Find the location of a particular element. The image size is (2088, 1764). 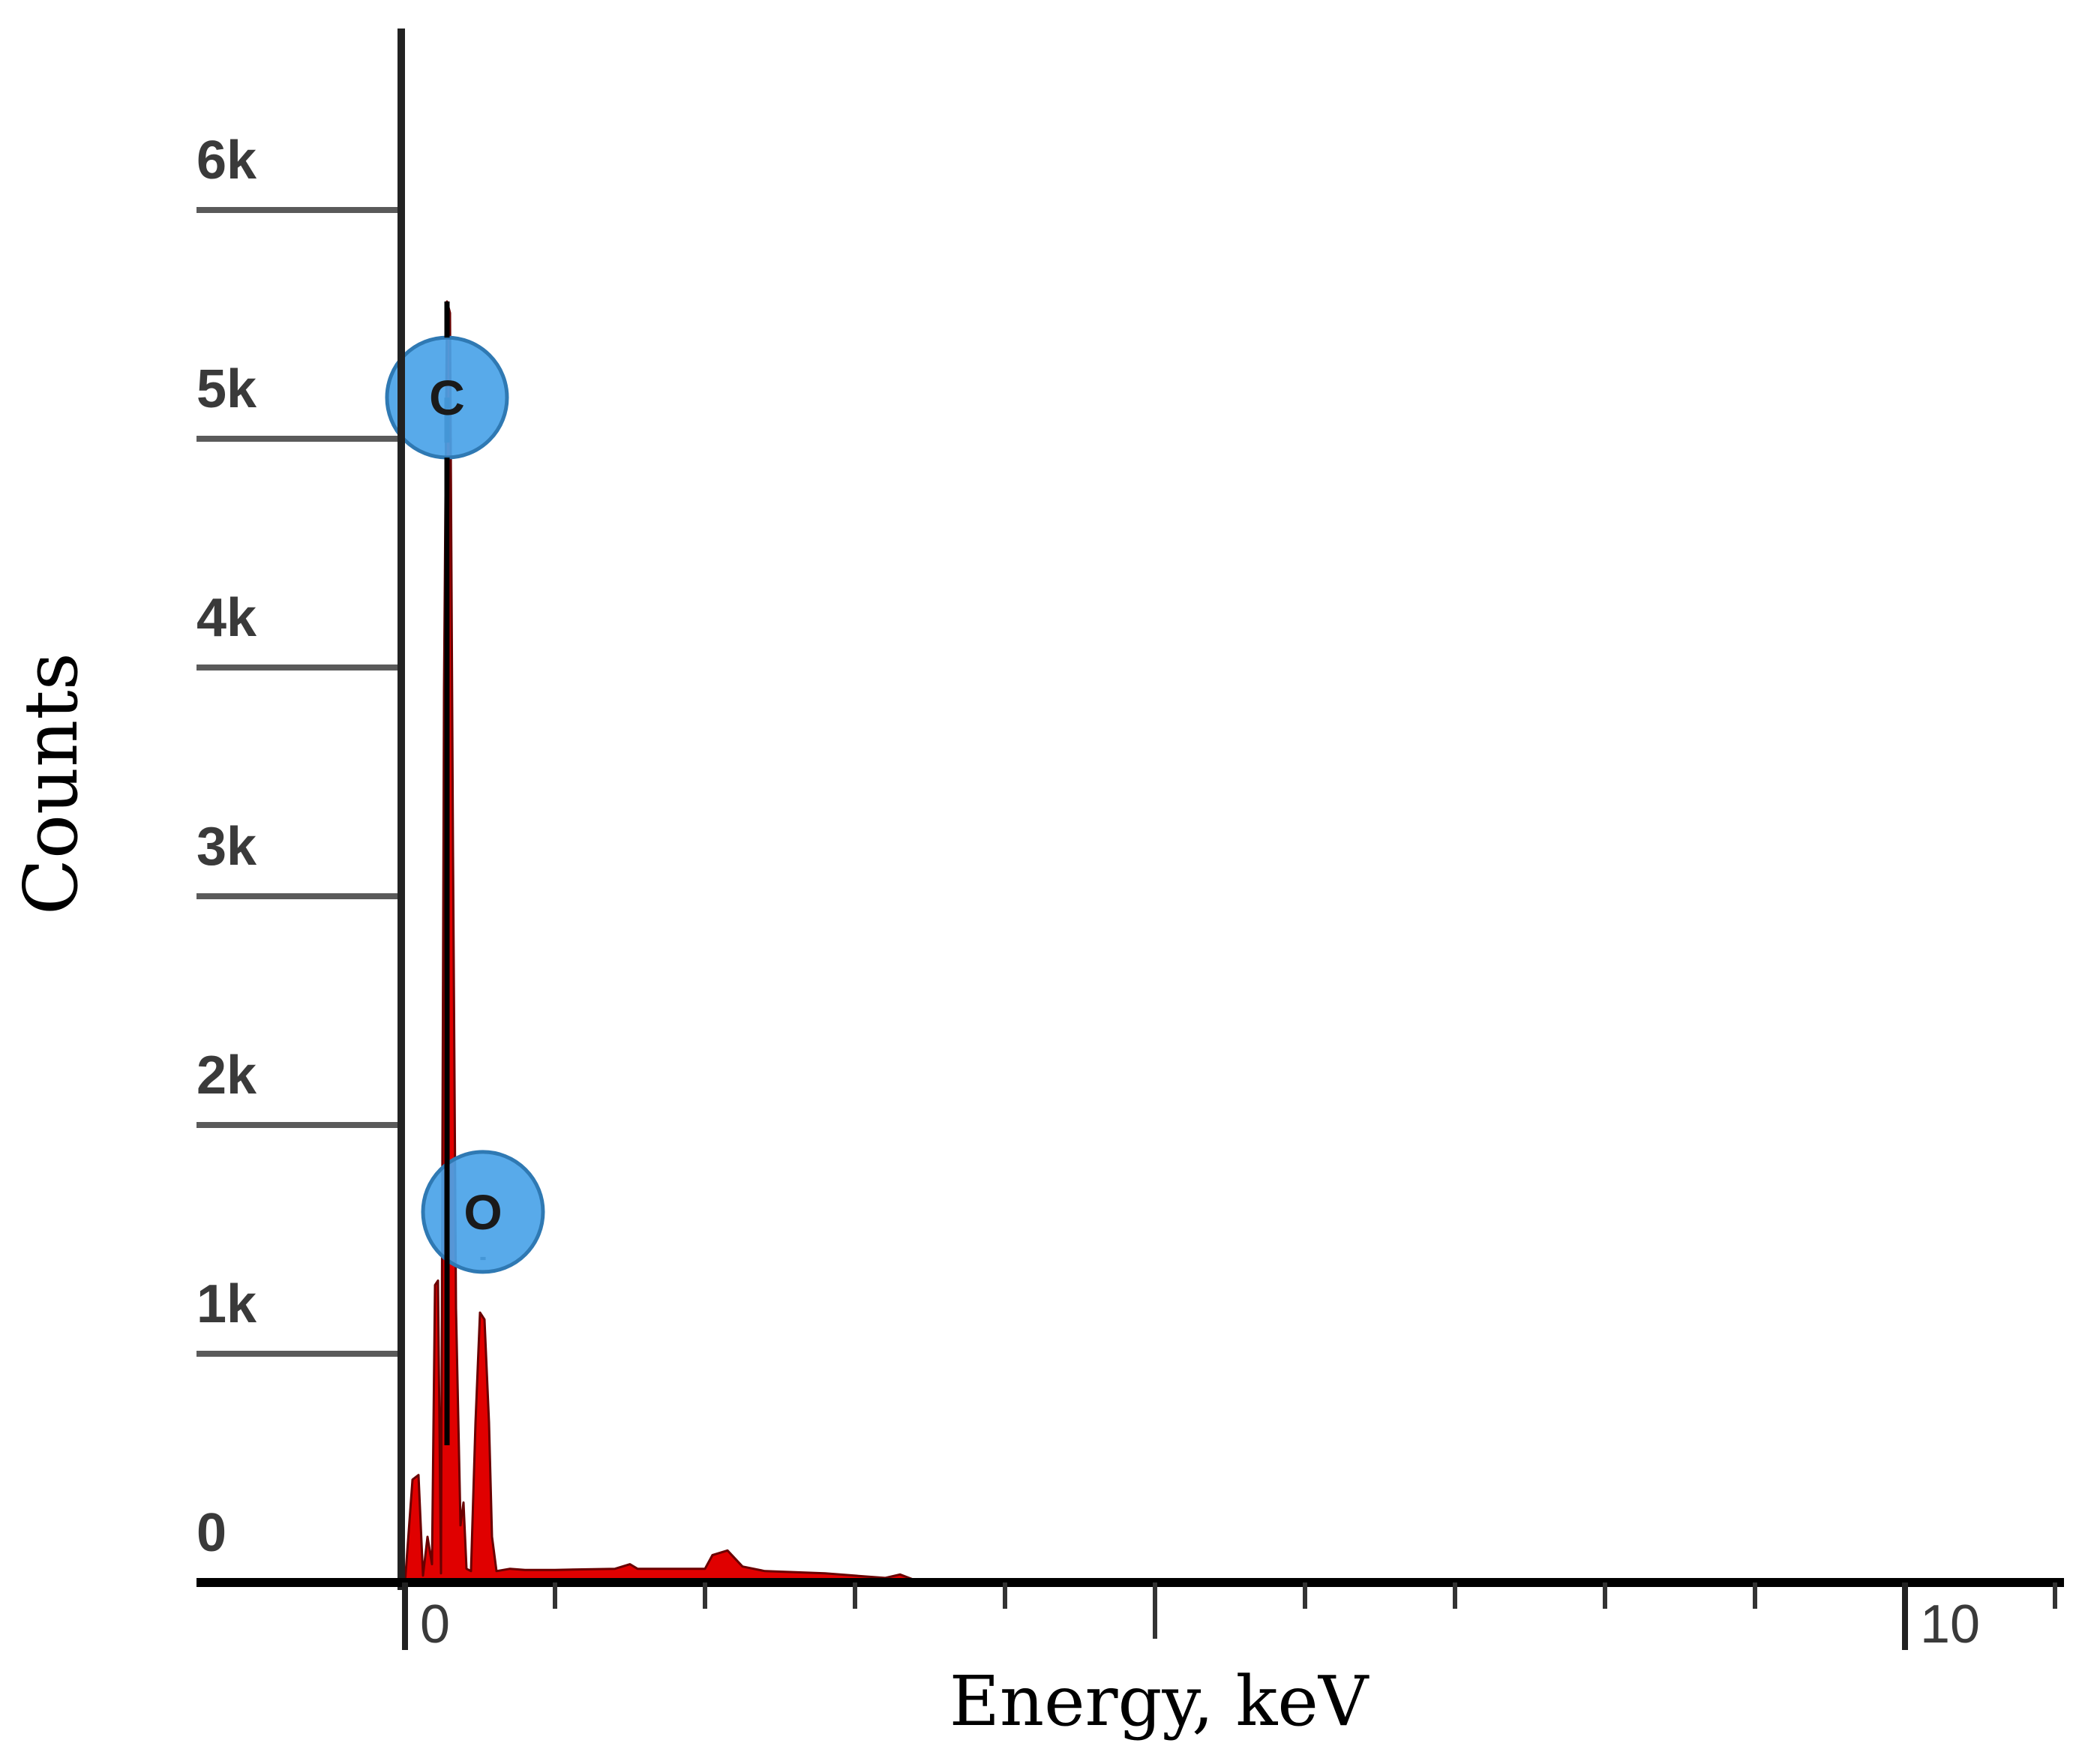

y-axis-label: Counts is located at coordinates (51, 783).